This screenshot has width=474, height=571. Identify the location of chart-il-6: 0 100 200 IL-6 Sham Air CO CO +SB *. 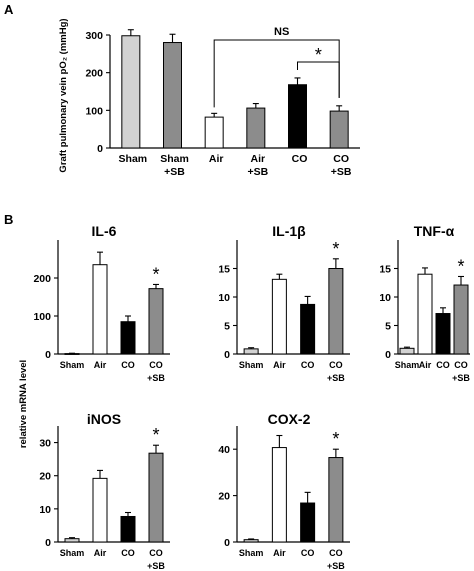
(101, 303).